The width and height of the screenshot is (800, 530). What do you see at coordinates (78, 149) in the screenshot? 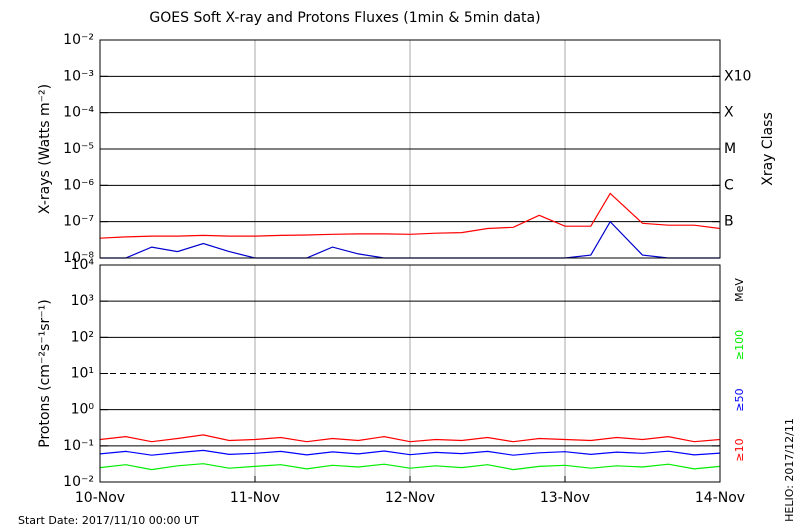
I see `y-tick-label: 10⁻⁵` at bounding box center [78, 149].